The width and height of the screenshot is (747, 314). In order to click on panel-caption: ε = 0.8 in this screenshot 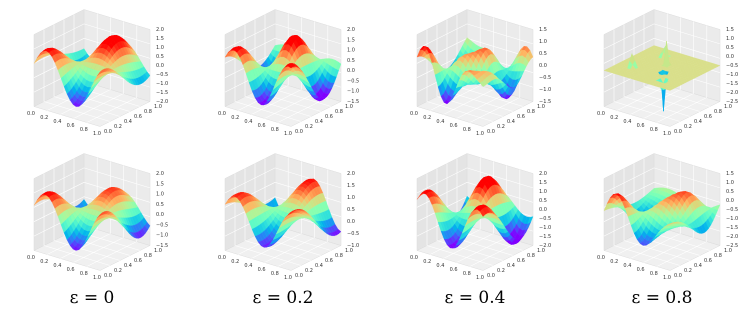, I will do `click(662, 298)`.